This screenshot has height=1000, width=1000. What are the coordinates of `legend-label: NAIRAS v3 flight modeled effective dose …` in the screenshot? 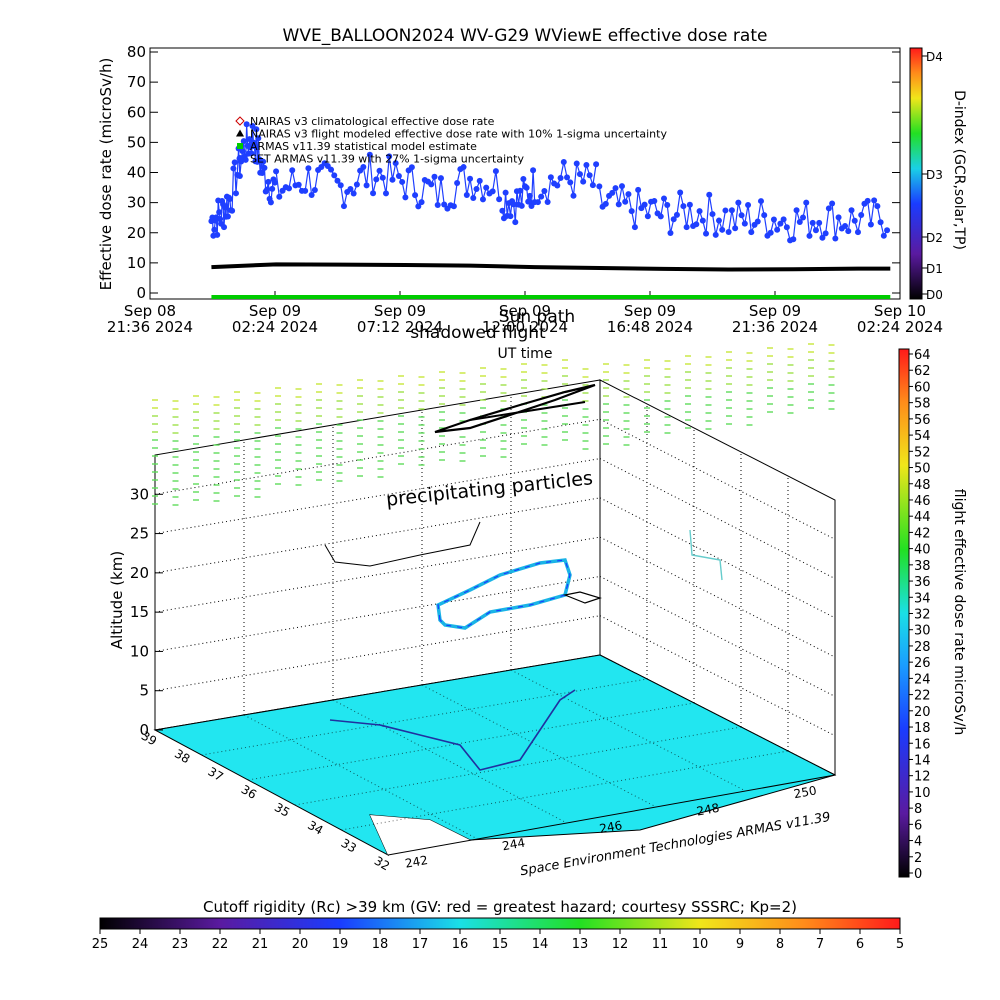 It's located at (458, 134).